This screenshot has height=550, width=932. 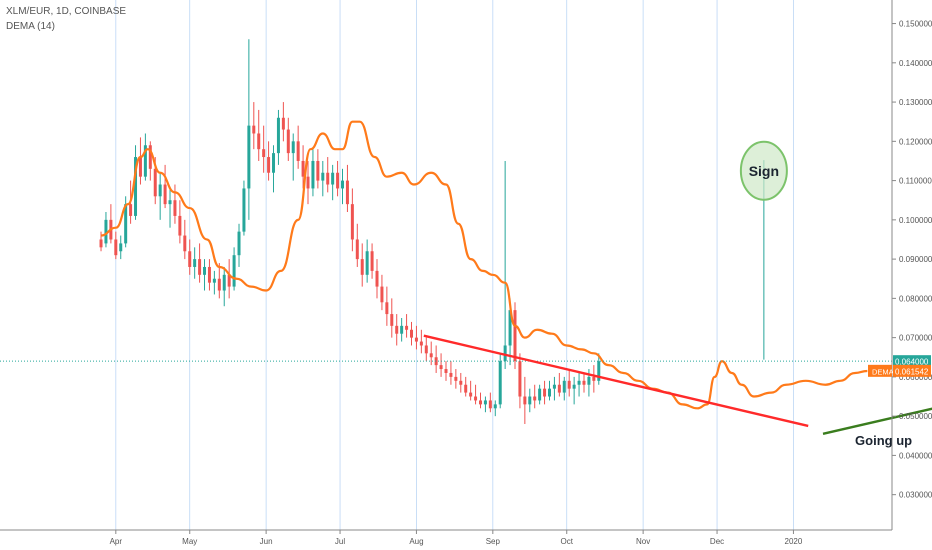 I want to click on chart-header: XLM/EUR, 1D, COINBASE DEMA (14), so click(x=66, y=19).